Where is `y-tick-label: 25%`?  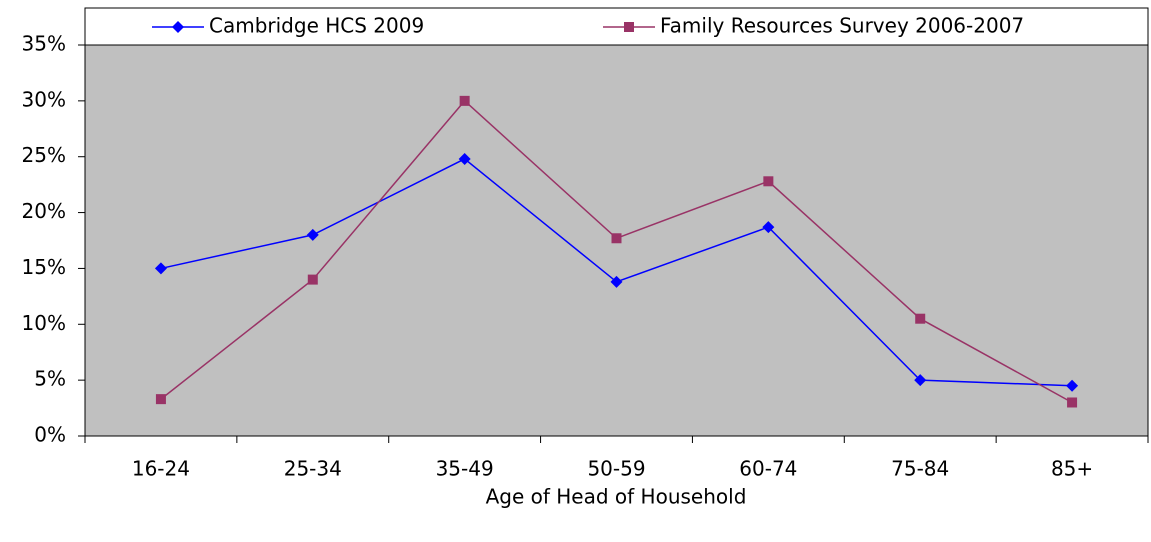
y-tick-label: 25% is located at coordinates (44, 155).